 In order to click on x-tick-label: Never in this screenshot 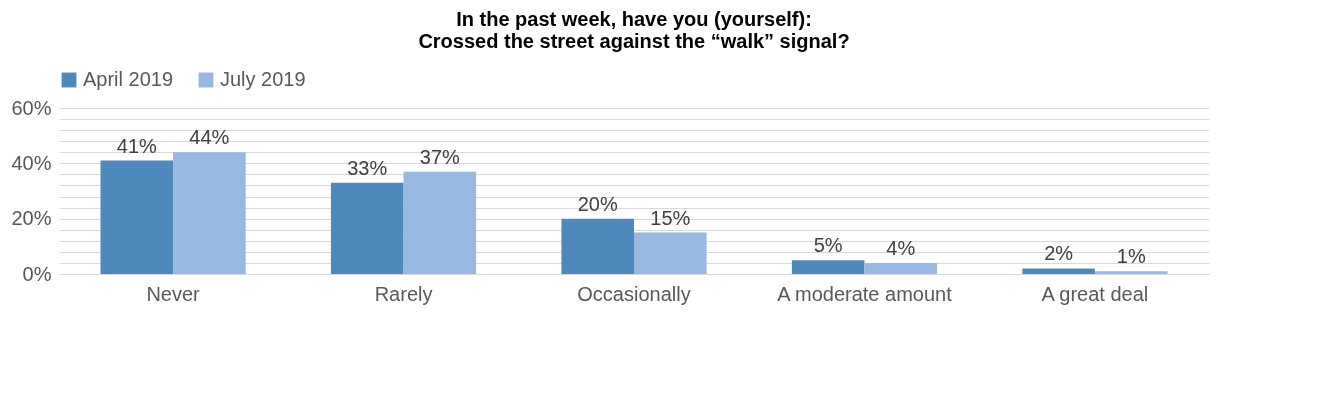, I will do `click(173, 293)`.